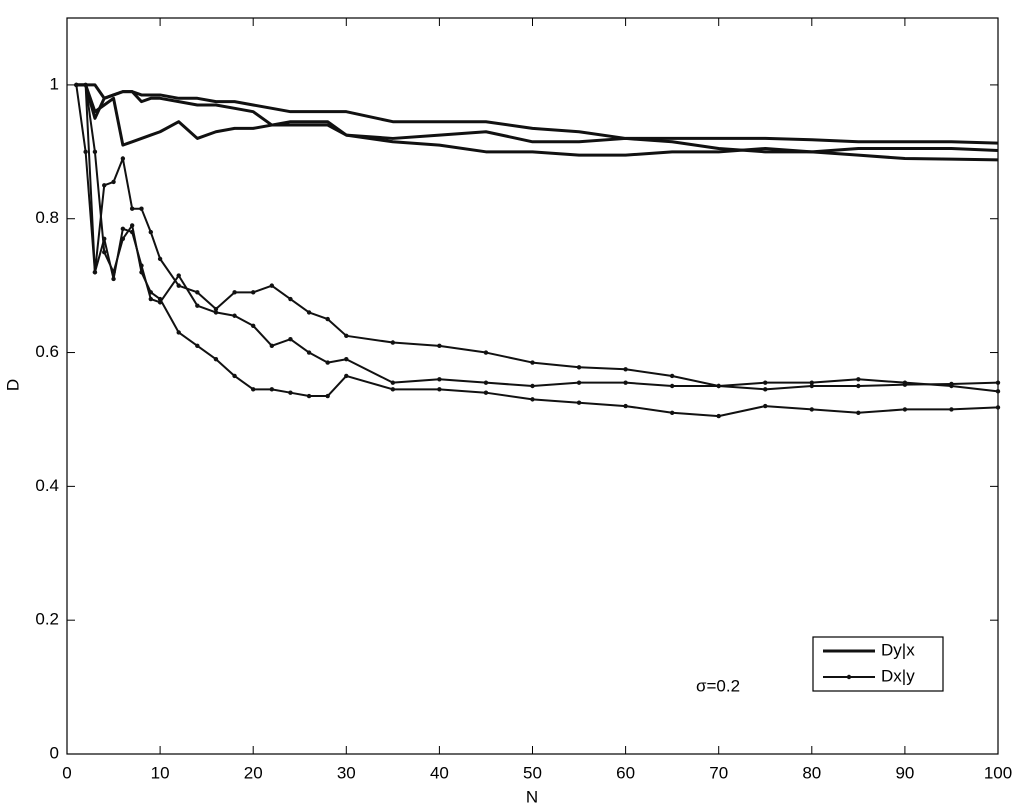 This screenshot has width=1023, height=810. I want to click on y-tick-label: 1, so click(54, 83).